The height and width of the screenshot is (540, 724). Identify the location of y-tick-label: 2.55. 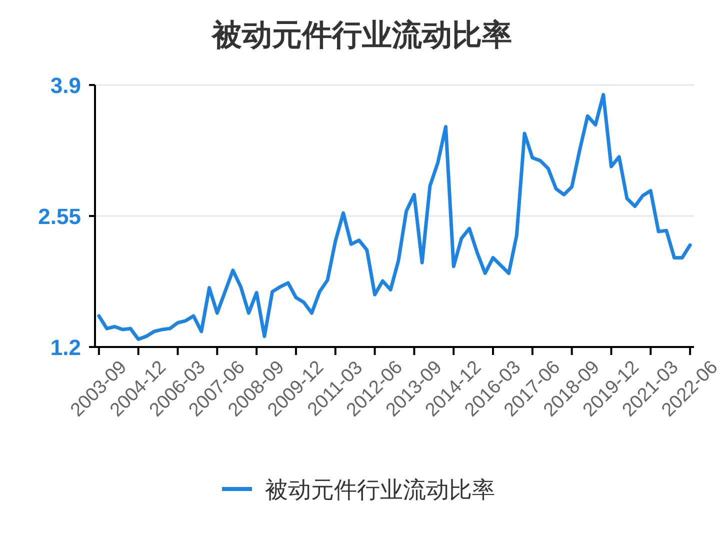
(59, 216).